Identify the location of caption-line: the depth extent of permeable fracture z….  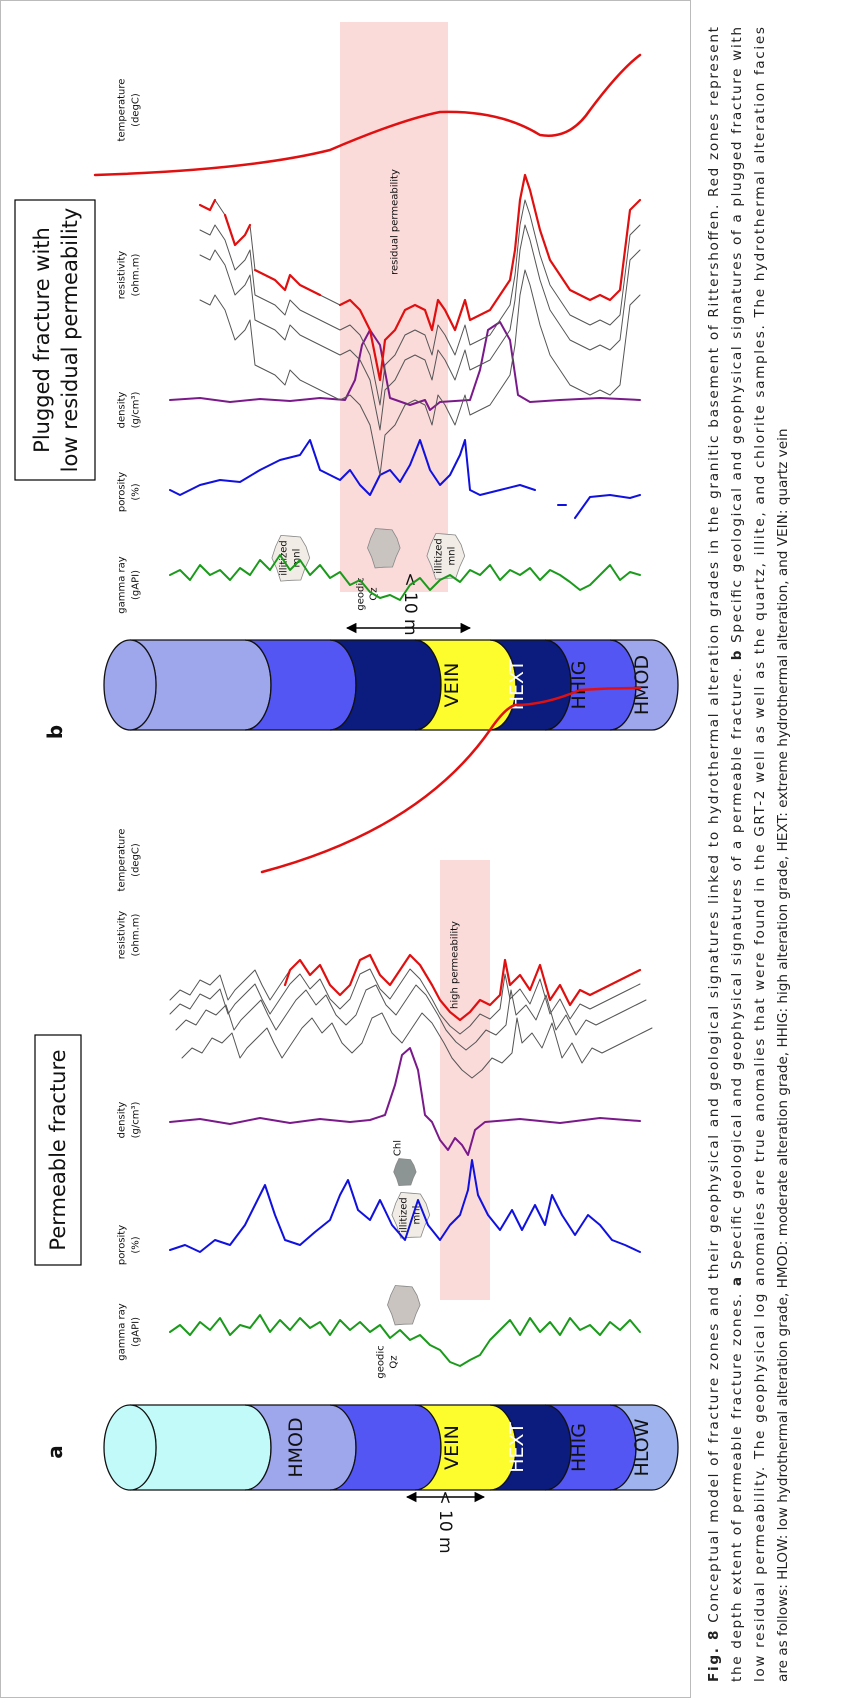
(737, 854).